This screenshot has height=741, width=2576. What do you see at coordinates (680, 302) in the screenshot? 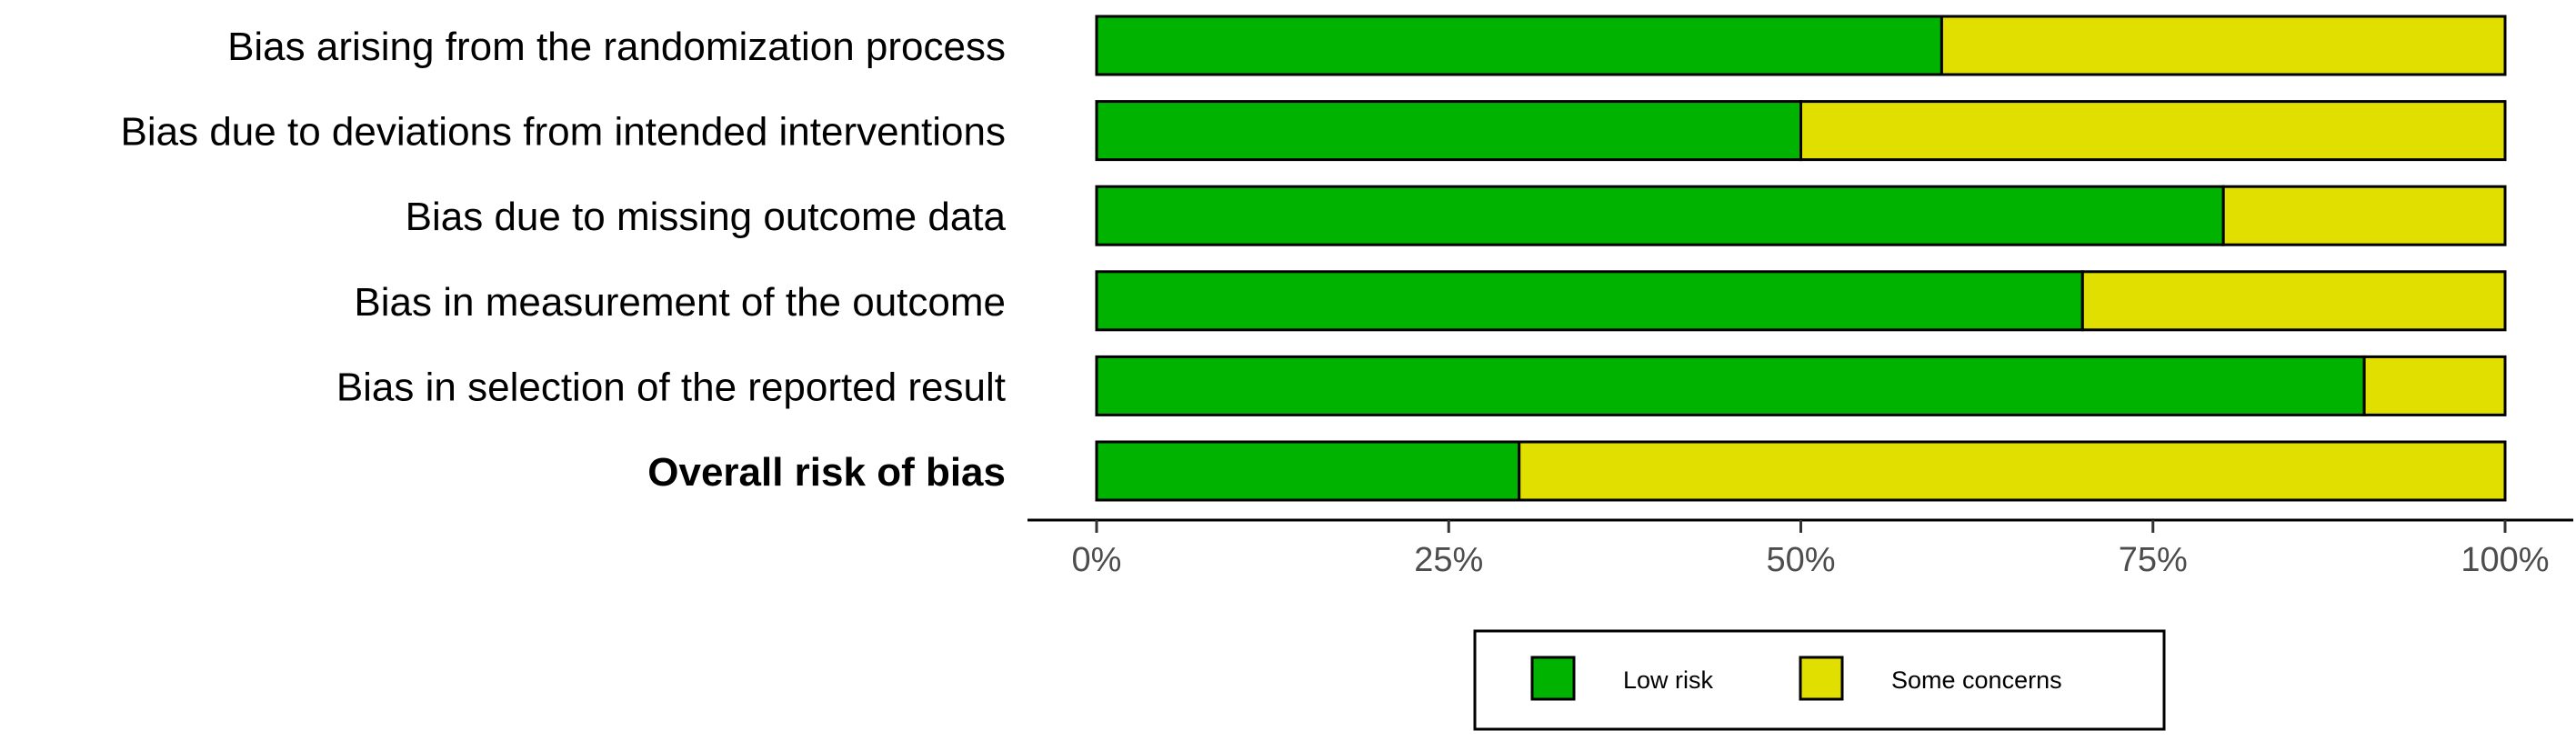
I see `category-label-3: Bias in measurement of the outcome` at bounding box center [680, 302].